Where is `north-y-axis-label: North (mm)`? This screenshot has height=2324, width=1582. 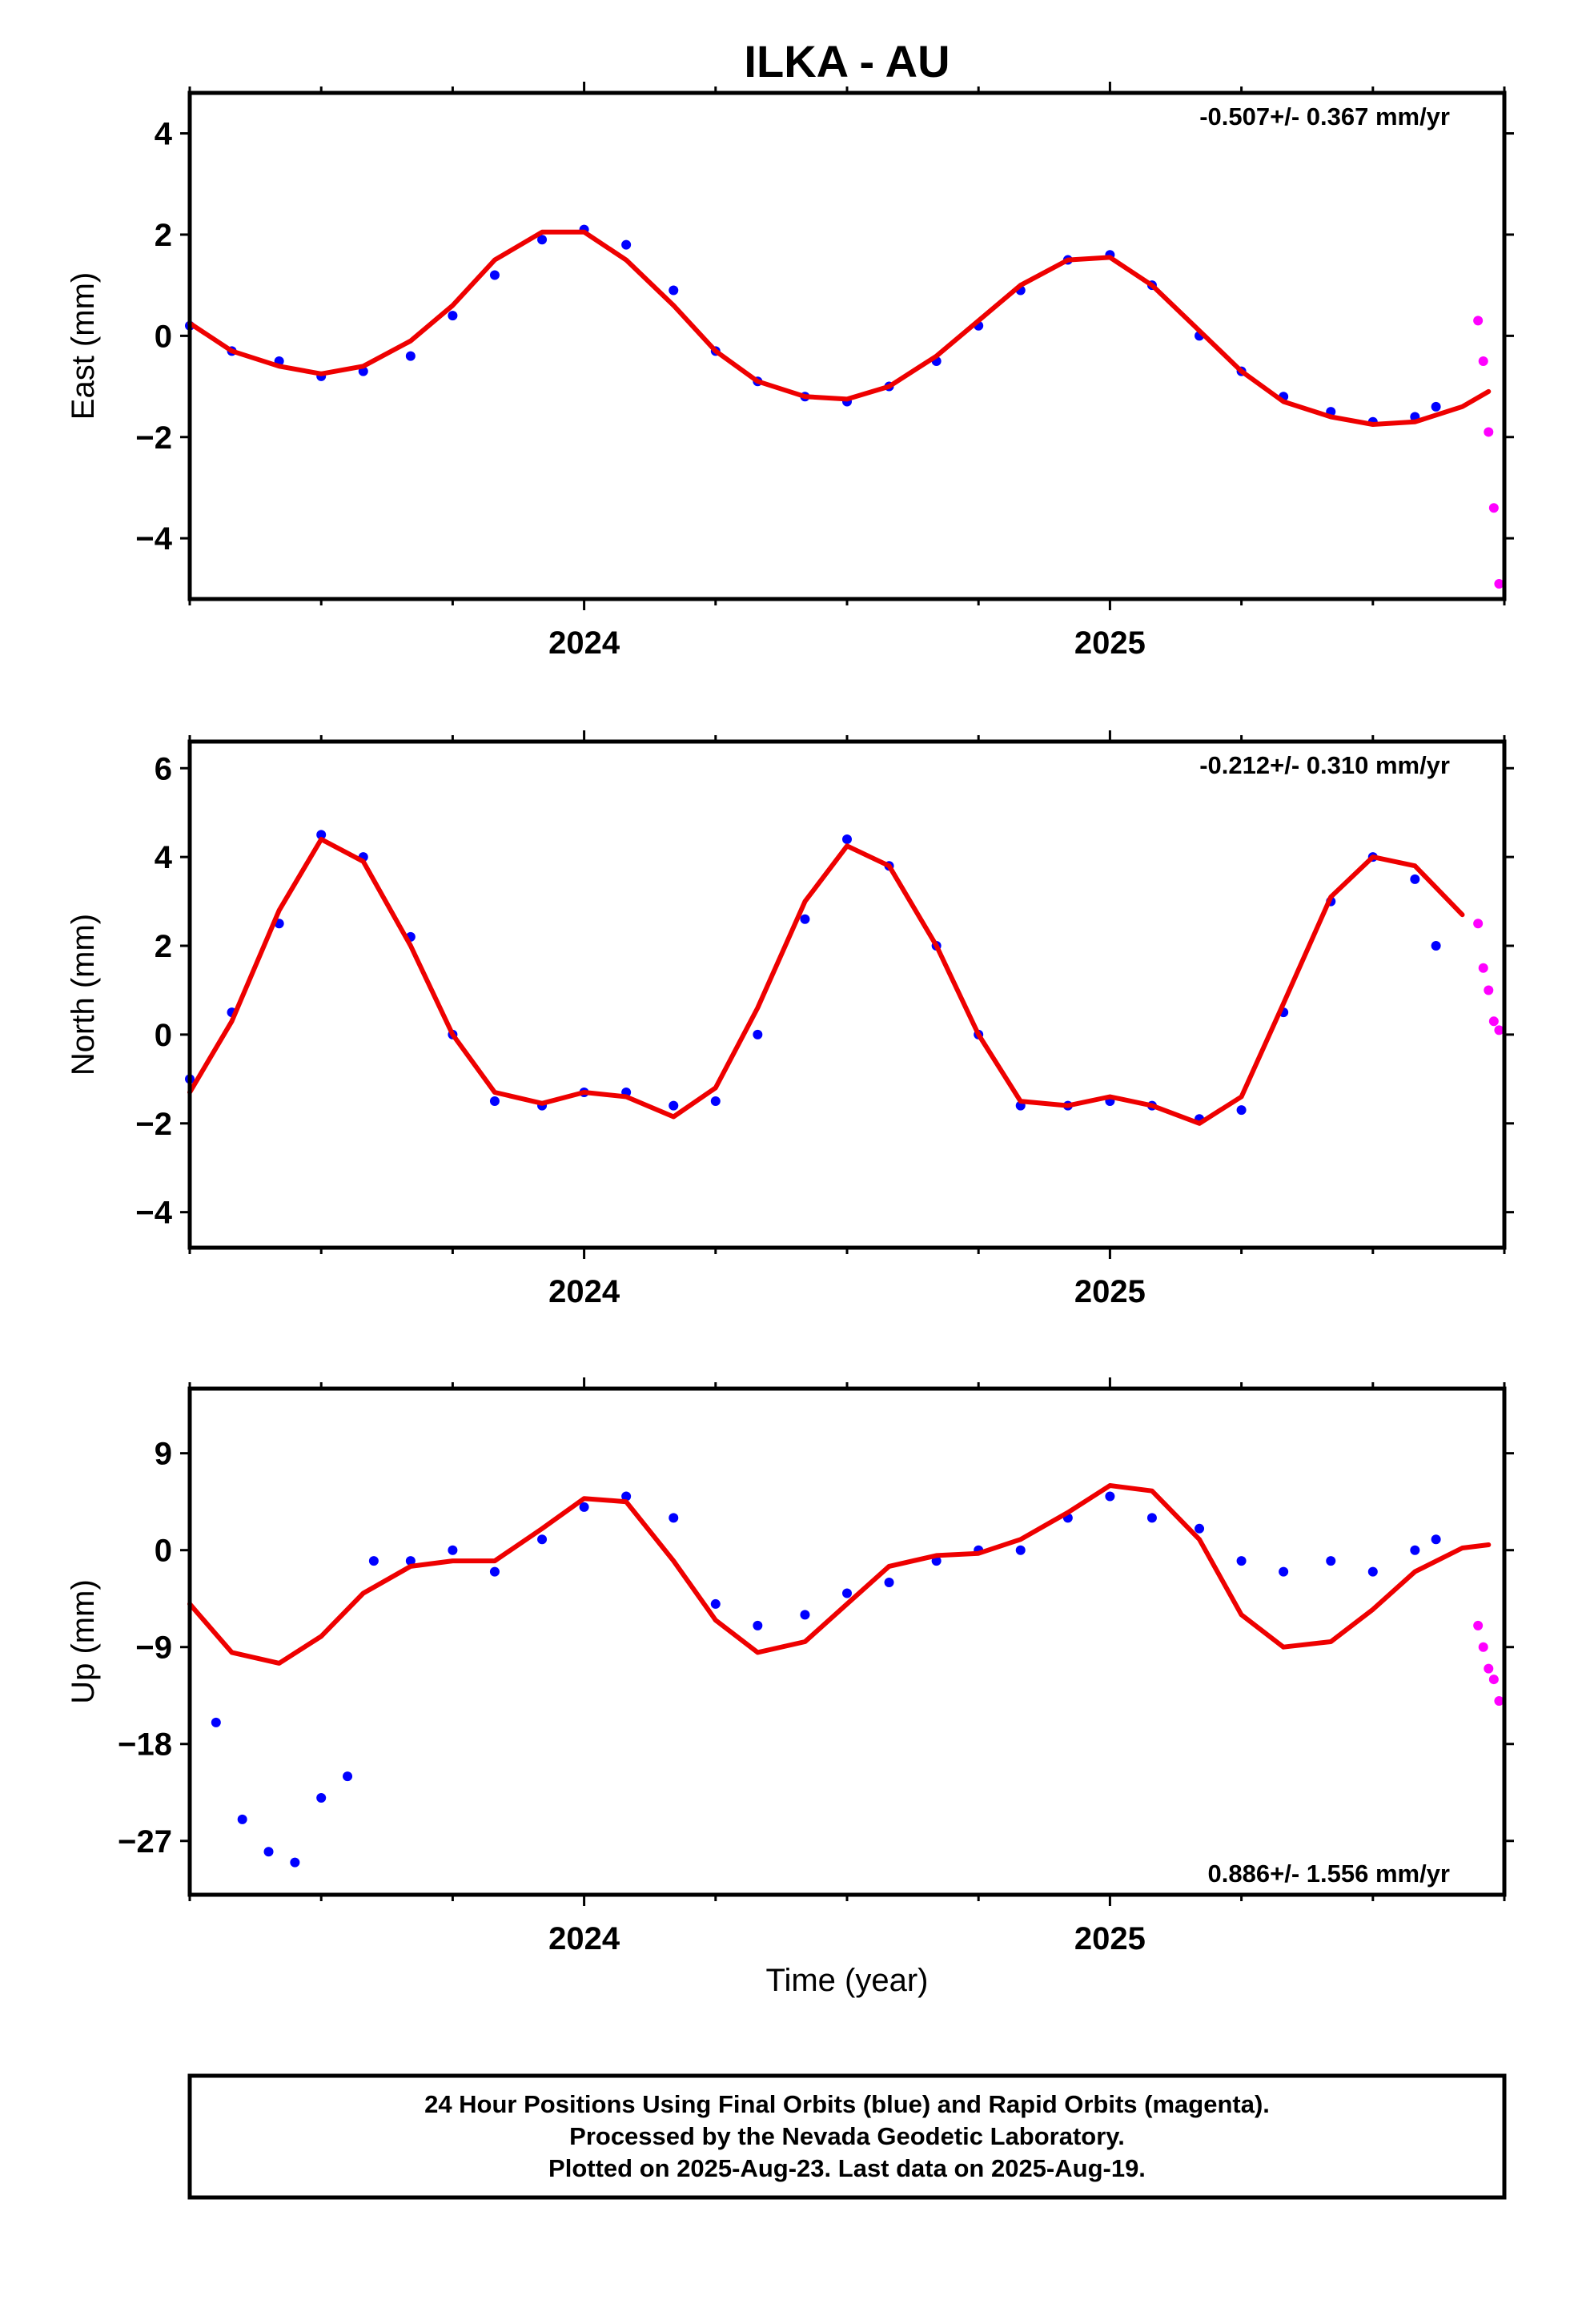
north-y-axis-label: North (mm) is located at coordinates (84, 995).